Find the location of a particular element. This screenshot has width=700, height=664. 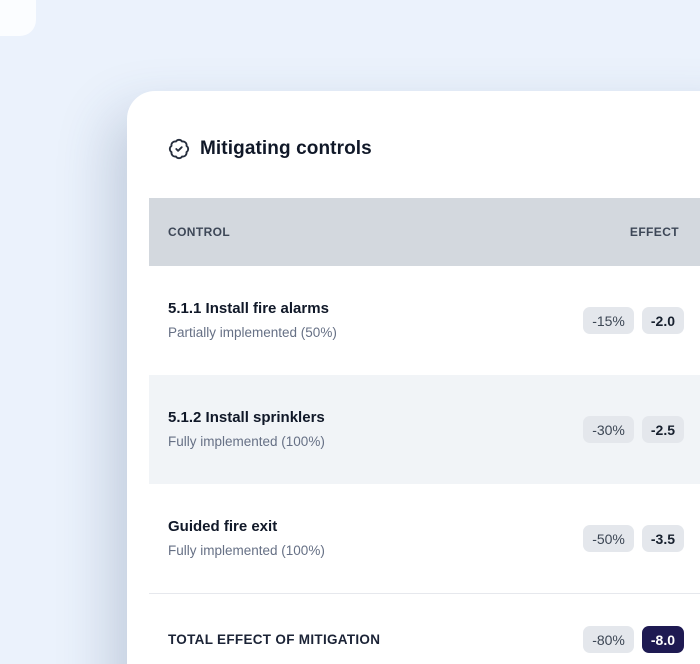

card-title: Mitigating controls is located at coordinates (286, 148).